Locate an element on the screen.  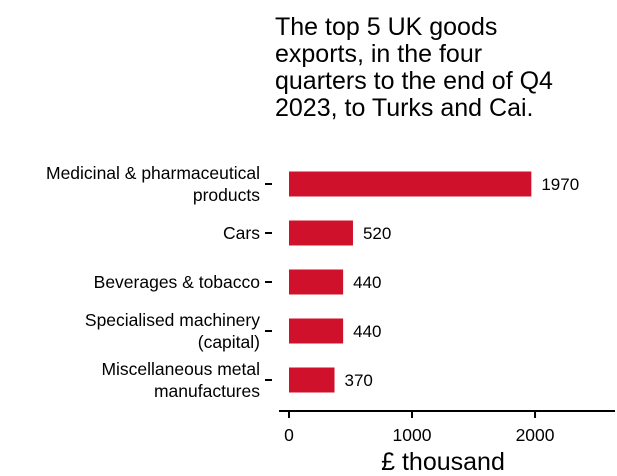
category-label: Beverages & tobacco is located at coordinates (177, 282).